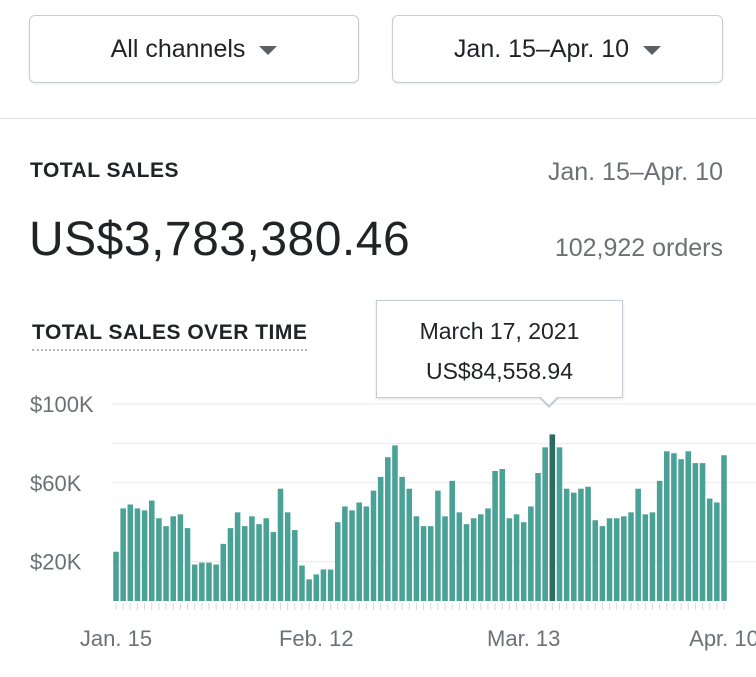  I want to click on y-tick-label: $20K, so click(56, 562).